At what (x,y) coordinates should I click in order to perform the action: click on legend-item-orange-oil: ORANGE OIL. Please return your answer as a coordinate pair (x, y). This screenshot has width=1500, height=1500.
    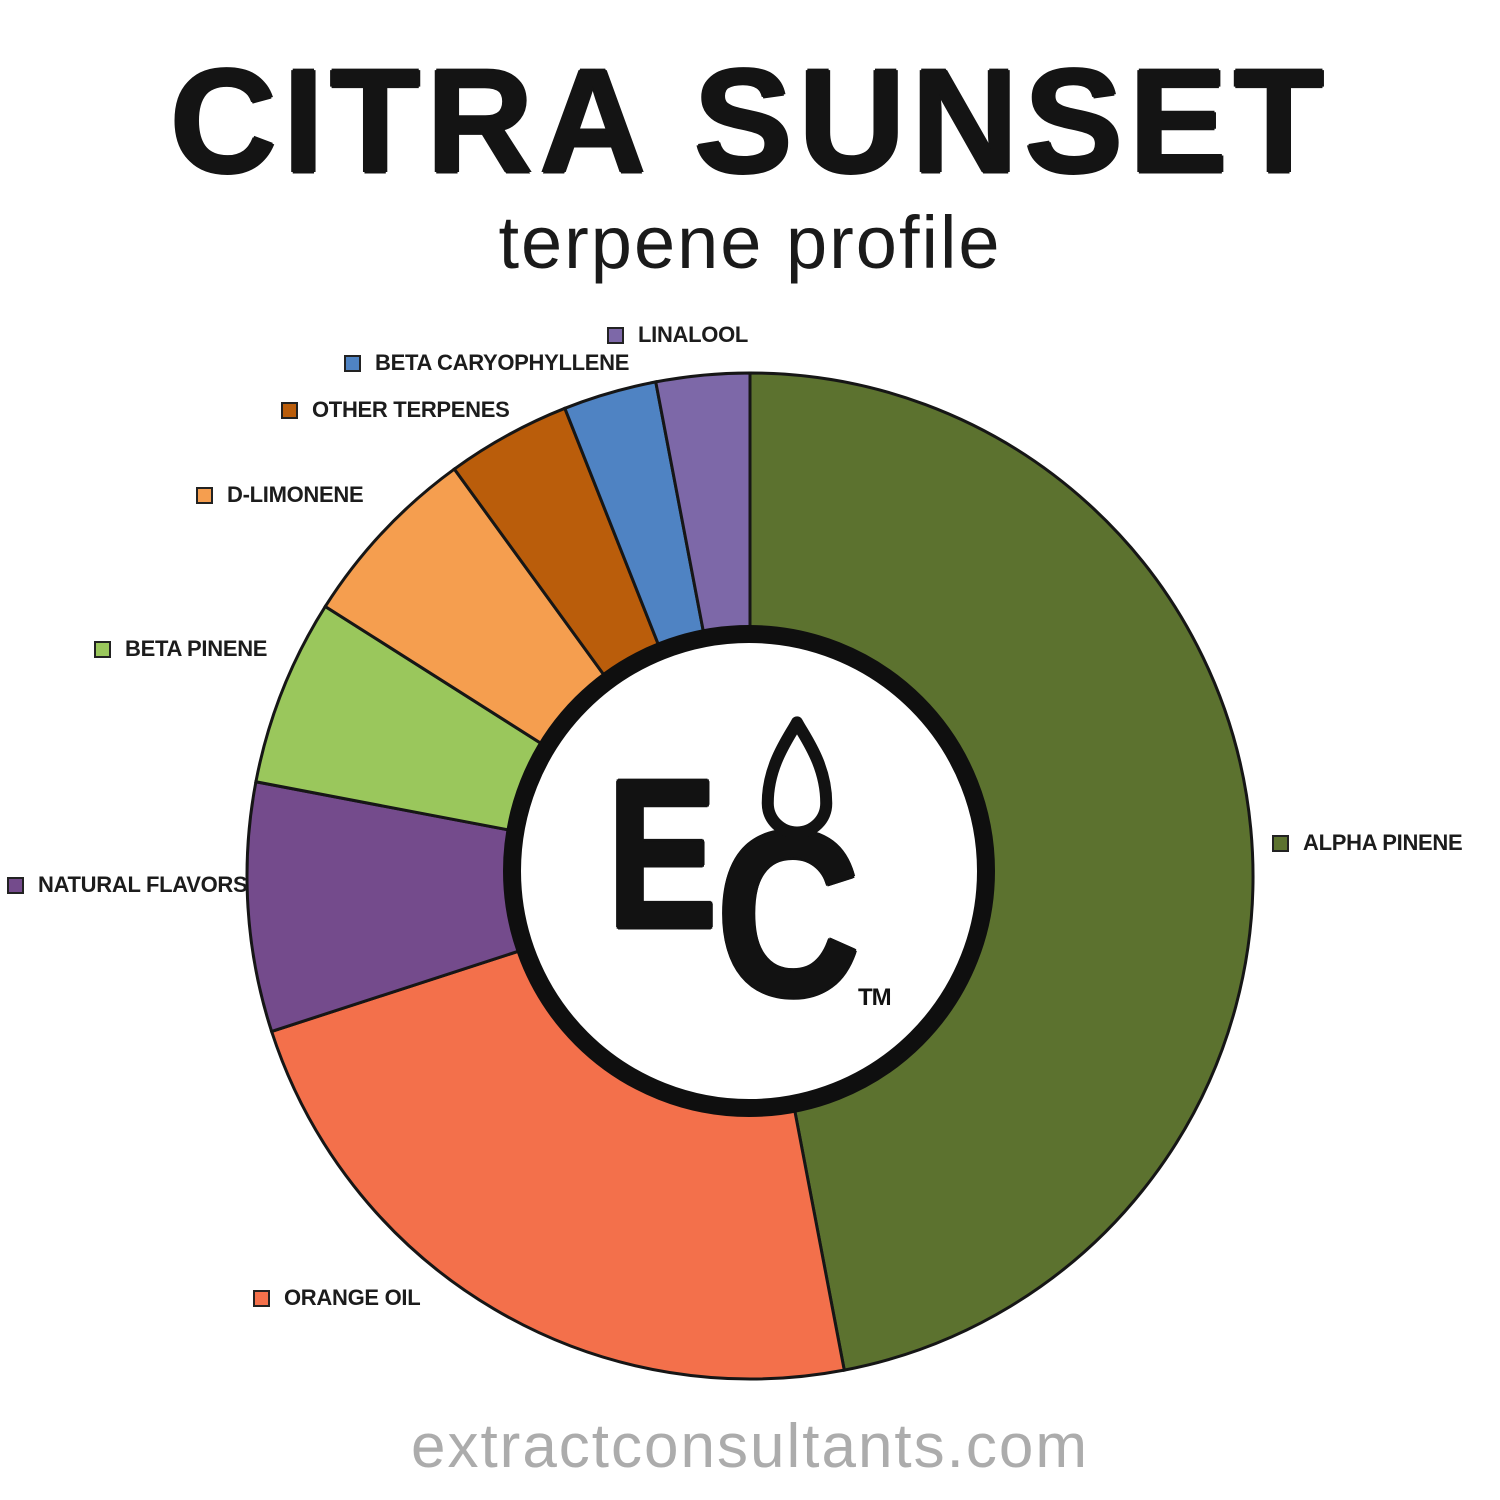
    Looking at the image, I should click on (337, 1298).